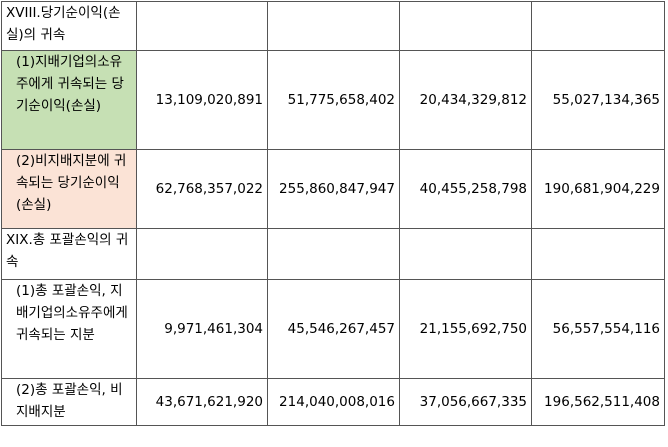 Image resolution: width=668 pixels, height=447 pixels. Describe the element at coordinates (69, 100) in the screenshot. I see `row-label-owners-net-income: (1)지배기업의소유주에게 귀속되는 당기순이익(손실)` at that location.